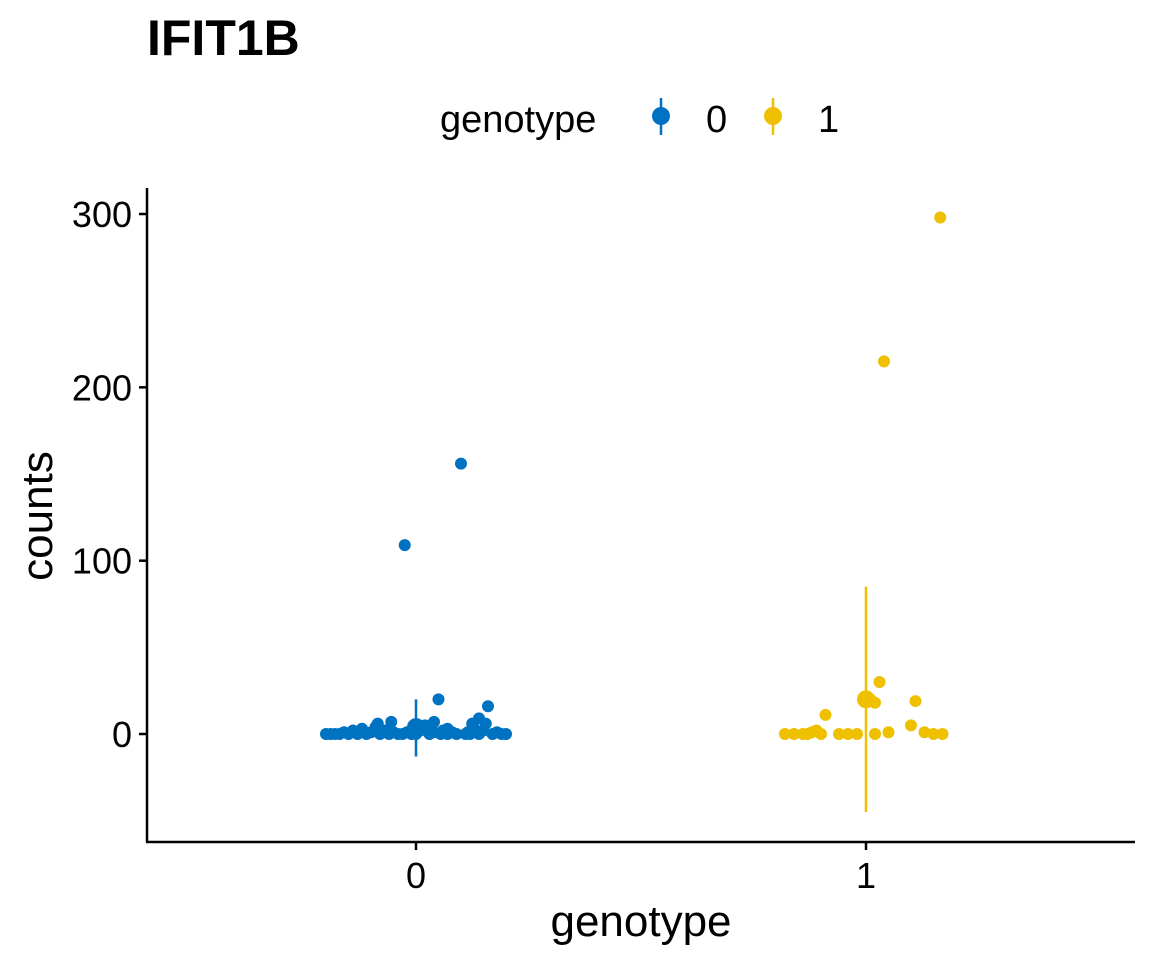  What do you see at coordinates (828, 120) in the screenshot?
I see `legend-label-1: 1` at bounding box center [828, 120].